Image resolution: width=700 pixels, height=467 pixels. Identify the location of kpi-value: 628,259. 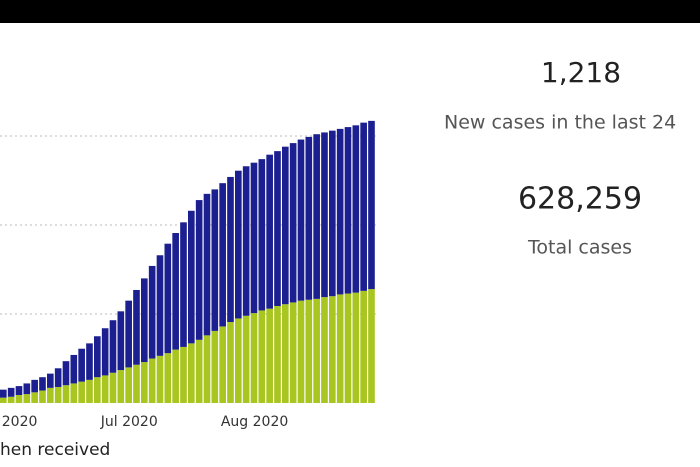
(580, 199).